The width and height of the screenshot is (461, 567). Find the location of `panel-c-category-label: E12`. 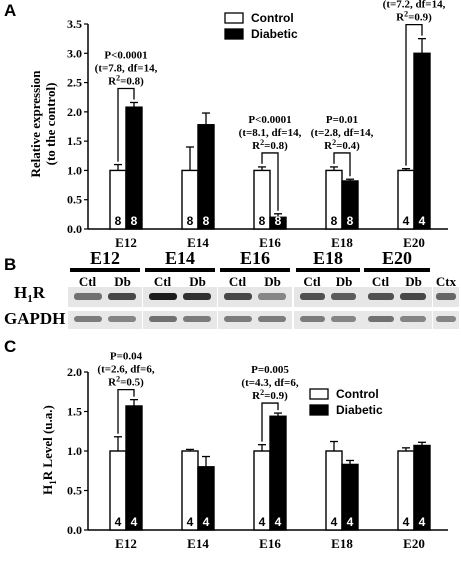

panel-c-category-label: E12 is located at coordinates (126, 543).